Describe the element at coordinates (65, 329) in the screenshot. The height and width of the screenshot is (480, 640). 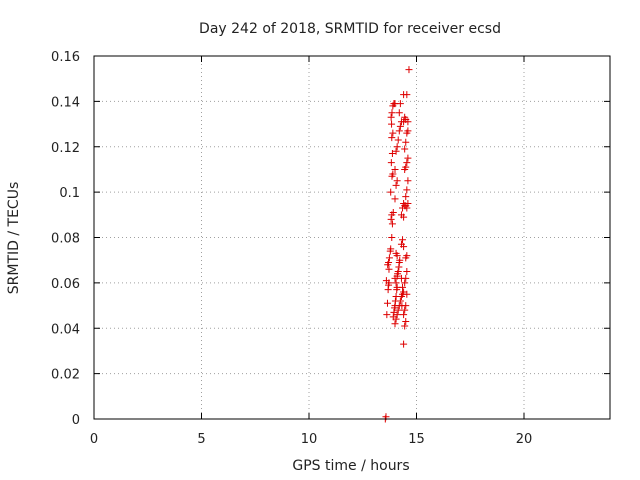
I see `y-tick-label: 0.04` at that location.